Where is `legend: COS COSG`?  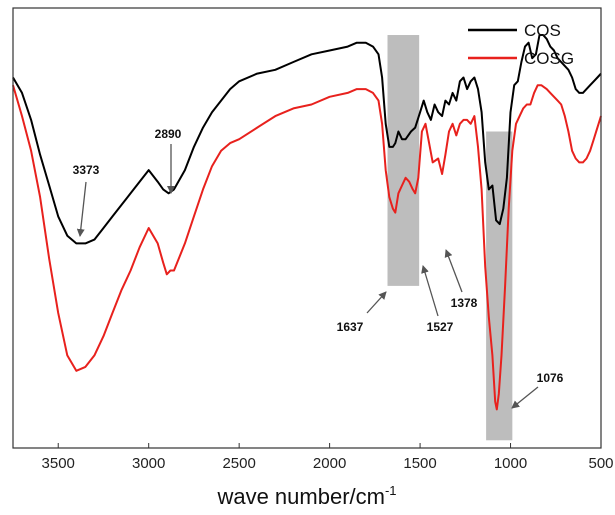 legend: COS COSG is located at coordinates (521, 44).